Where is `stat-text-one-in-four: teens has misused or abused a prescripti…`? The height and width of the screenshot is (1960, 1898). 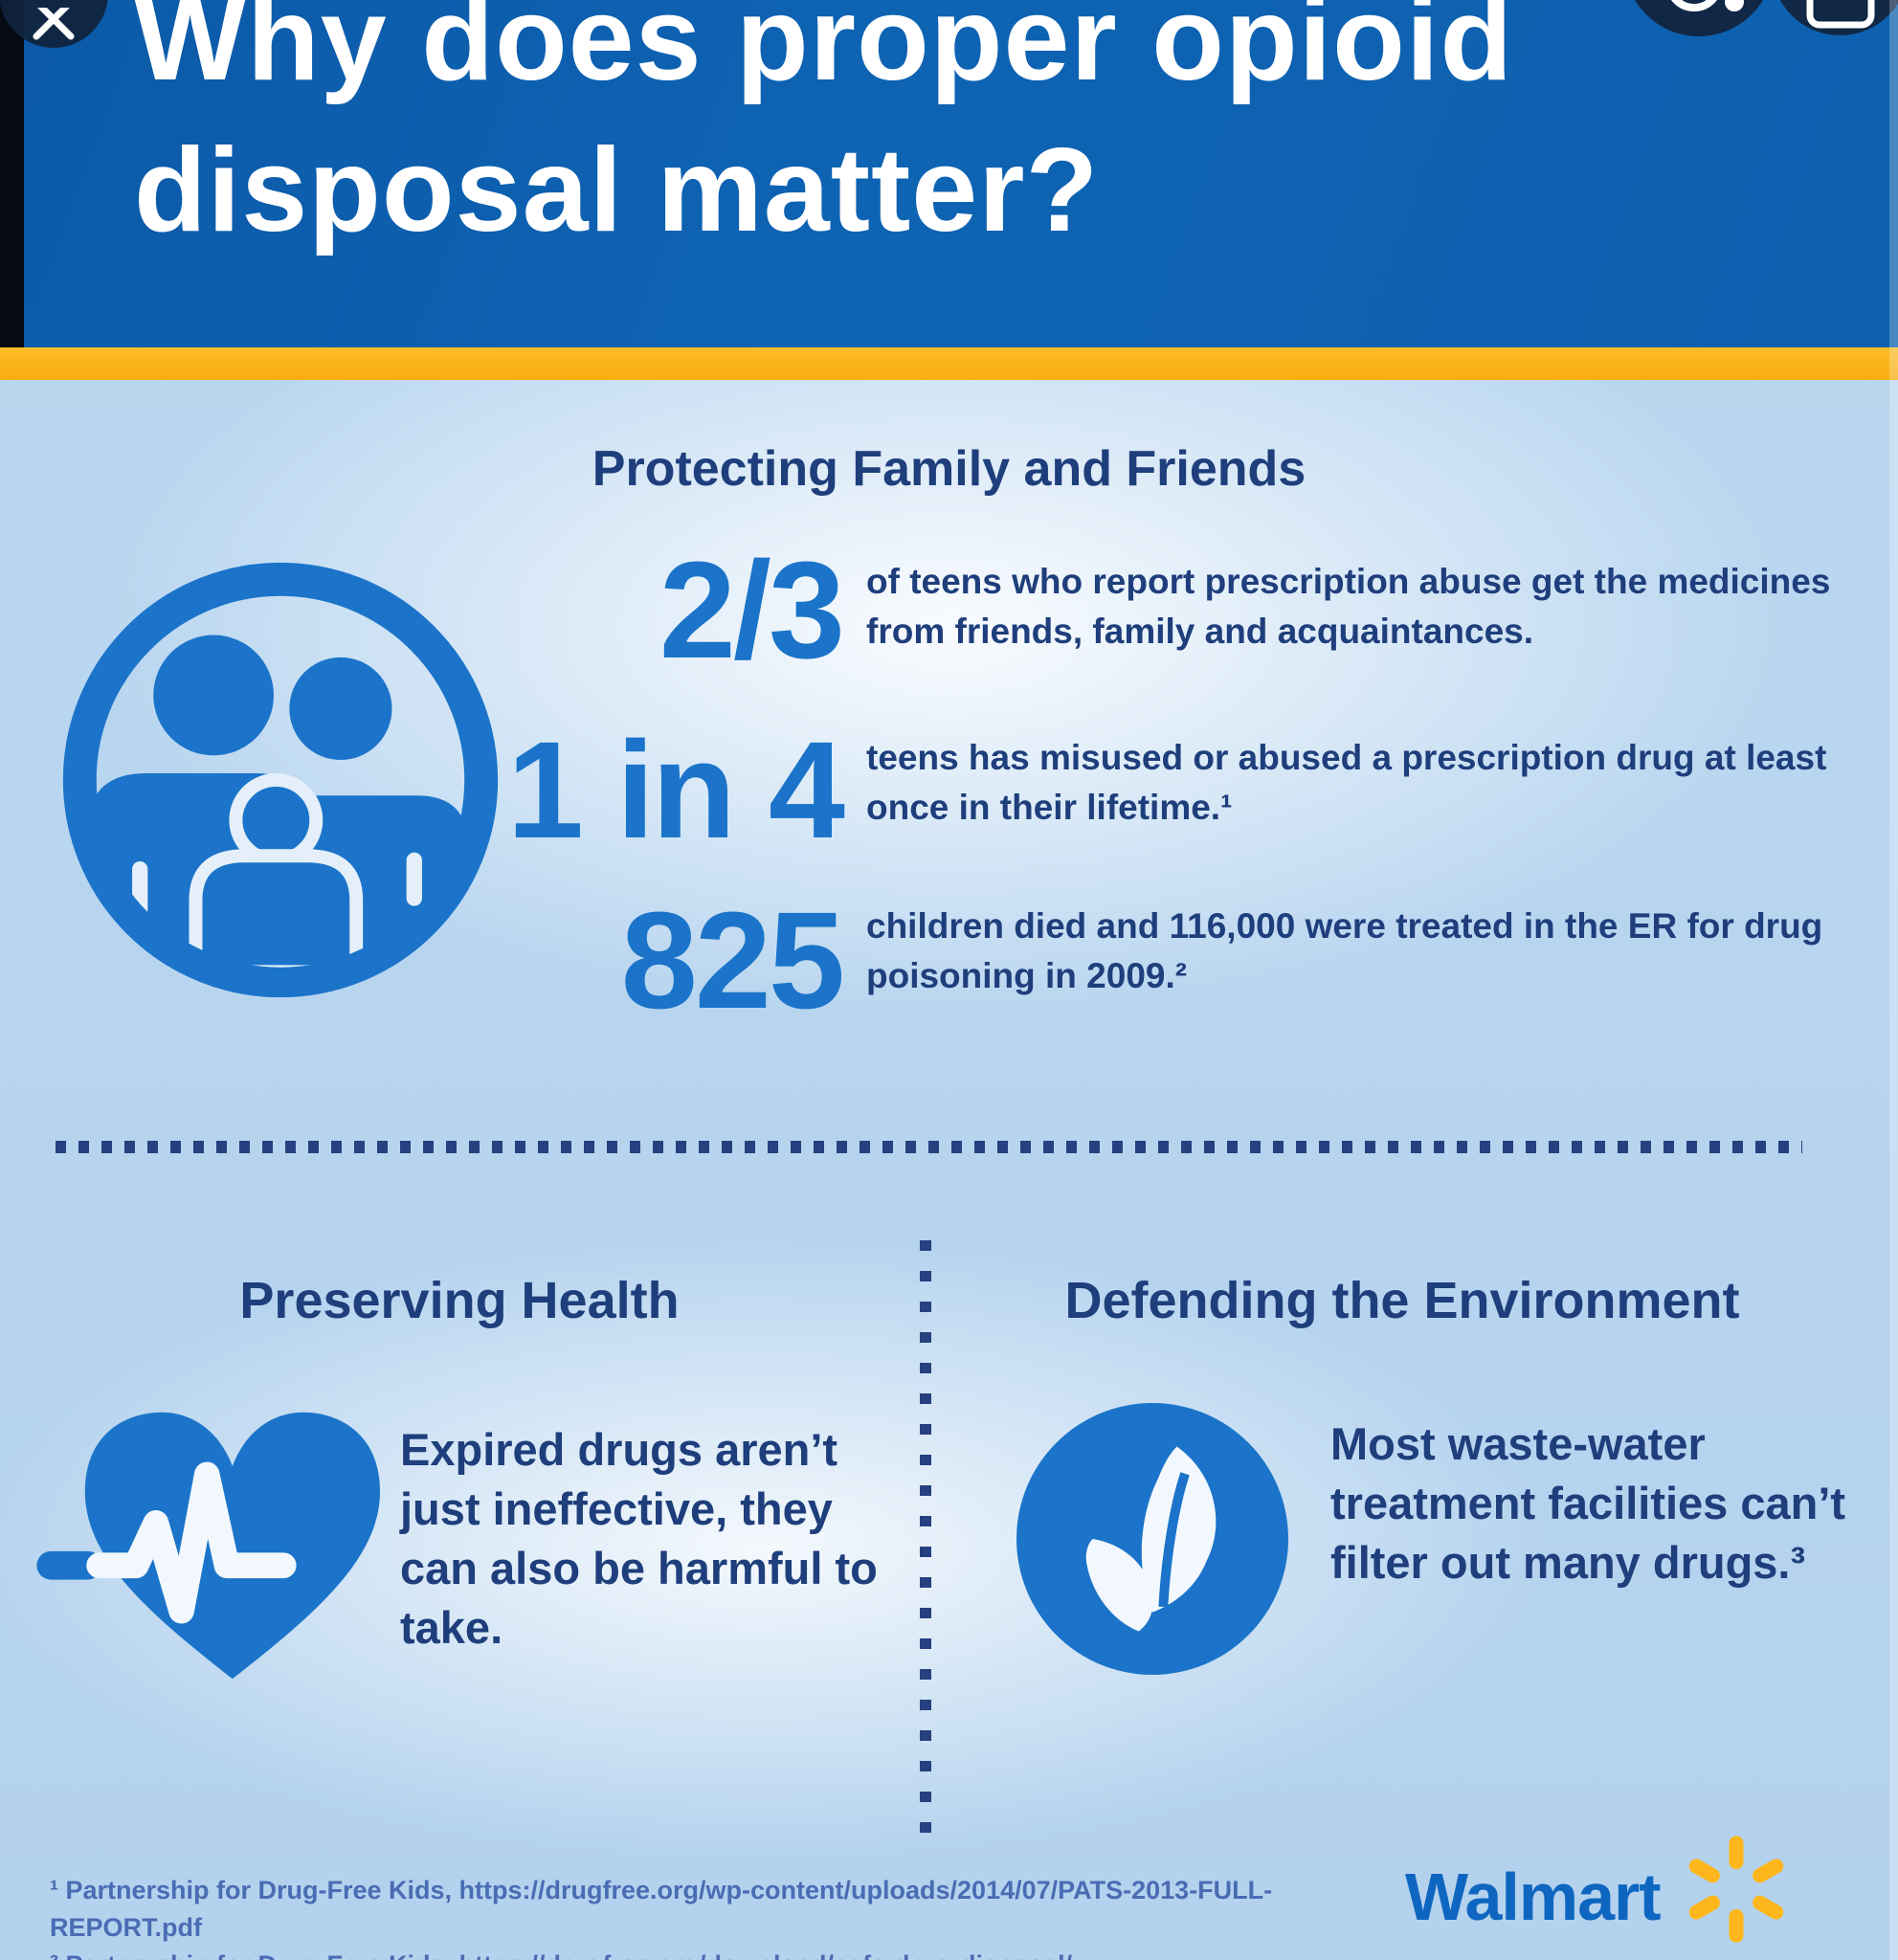
stat-text-one-in-four: teens has misused or abused a prescripti… is located at coordinates (1346, 783).